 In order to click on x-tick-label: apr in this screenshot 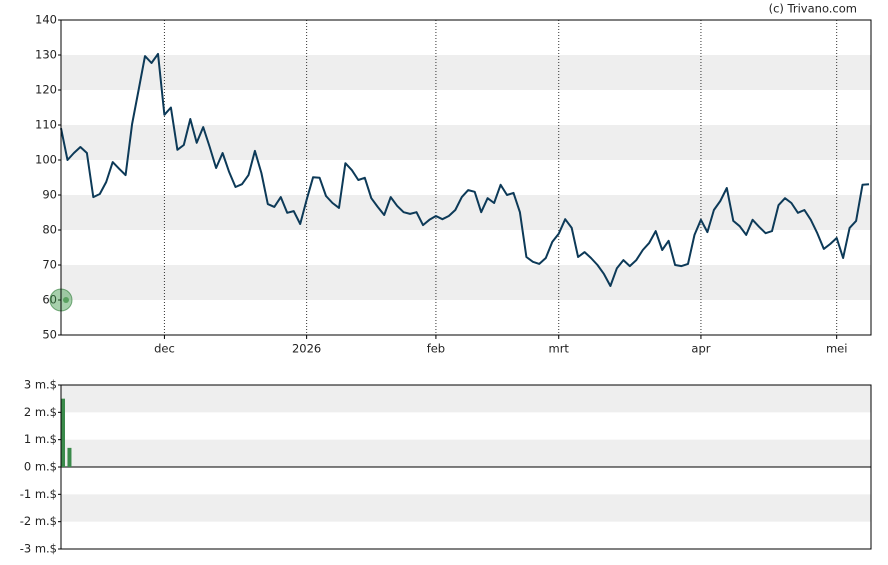, I will do `click(700, 349)`.